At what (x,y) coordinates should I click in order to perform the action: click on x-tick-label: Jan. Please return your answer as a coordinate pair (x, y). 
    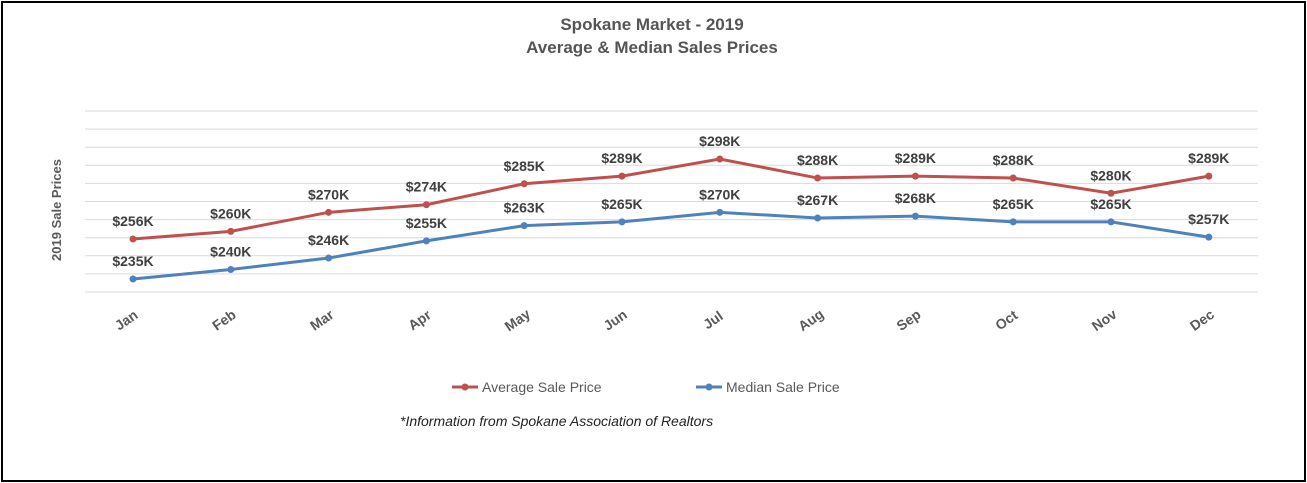
    Looking at the image, I should click on (126, 319).